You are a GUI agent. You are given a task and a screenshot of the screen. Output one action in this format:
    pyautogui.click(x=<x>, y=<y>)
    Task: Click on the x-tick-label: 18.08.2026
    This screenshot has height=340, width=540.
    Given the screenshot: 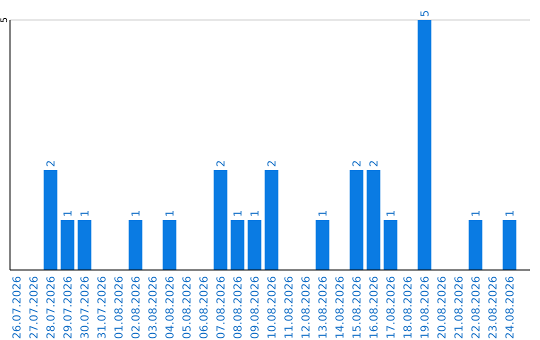 What is the action you would take?
    pyautogui.click(x=408, y=307)
    